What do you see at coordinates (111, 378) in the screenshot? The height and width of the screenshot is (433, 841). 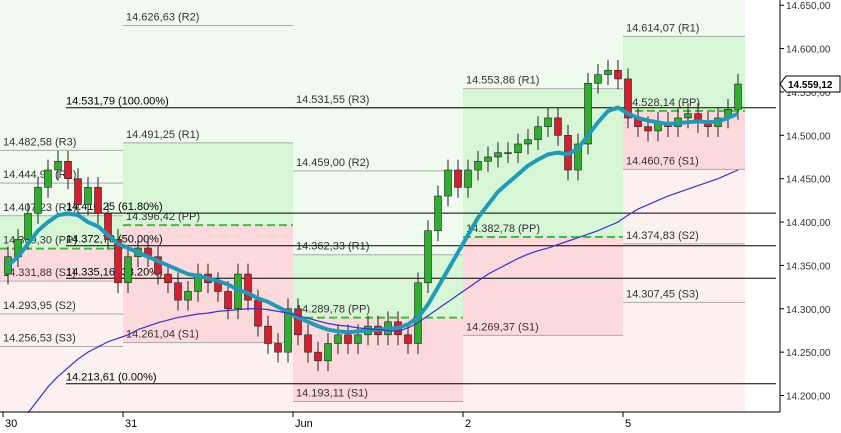 I see `fib-label: 14.213,61 (0.00%)` at bounding box center [111, 378].